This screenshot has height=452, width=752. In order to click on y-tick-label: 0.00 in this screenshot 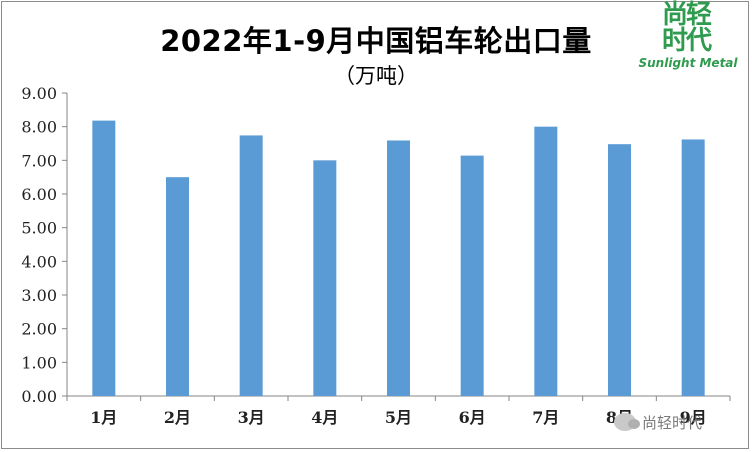, I will do `click(39, 396)`.